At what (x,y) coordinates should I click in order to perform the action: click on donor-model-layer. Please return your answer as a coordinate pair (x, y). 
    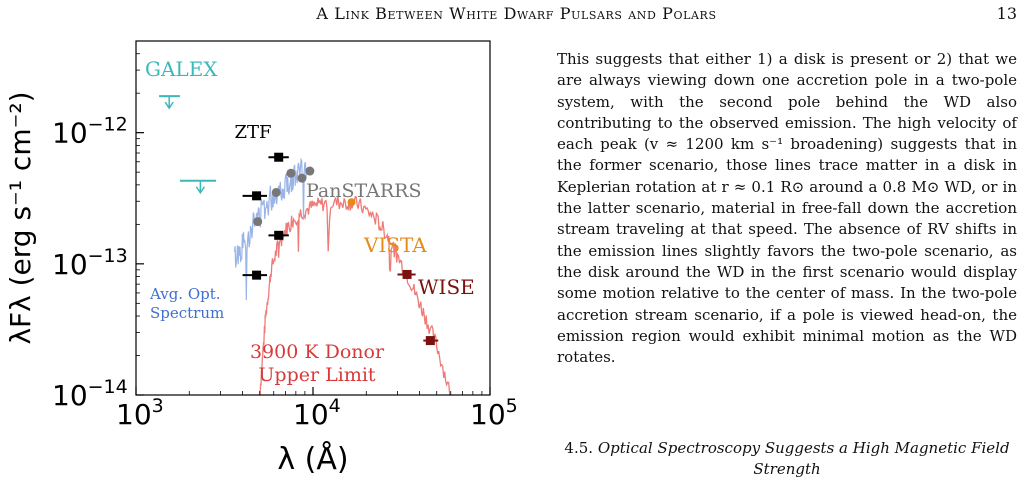
    Looking at the image, I should click on (355, 295).